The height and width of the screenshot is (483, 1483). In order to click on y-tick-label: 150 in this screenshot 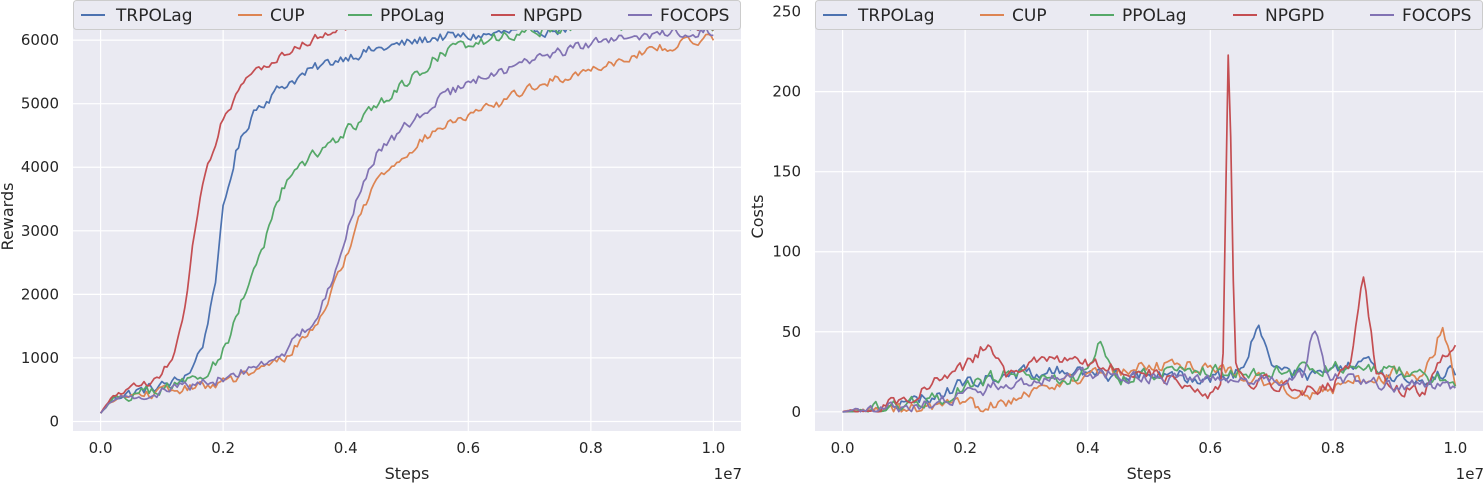, I will do `click(786, 172)`.